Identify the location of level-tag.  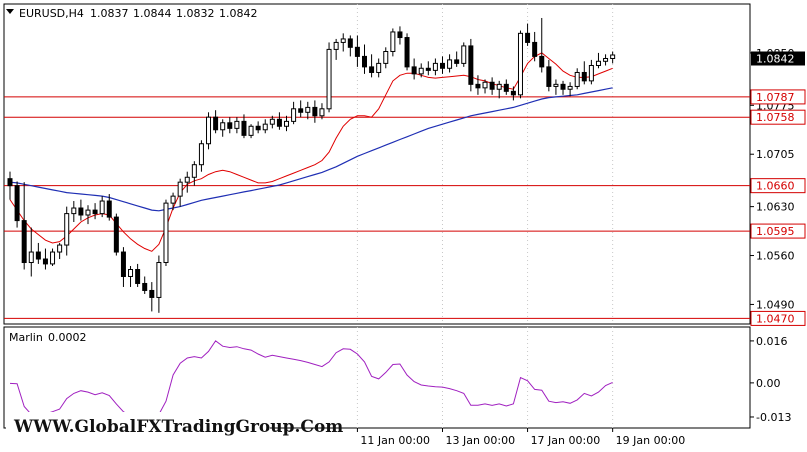
(778, 186).